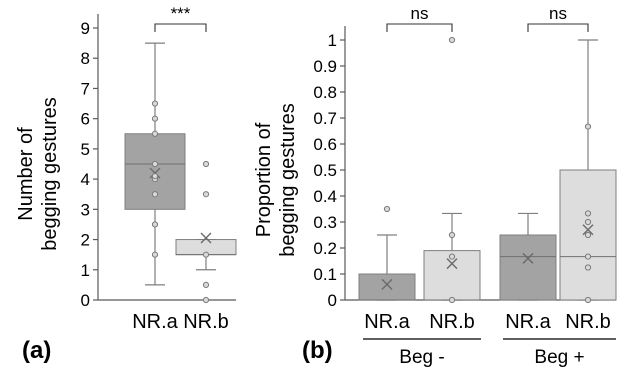  What do you see at coordinates (317, 350) in the screenshot?
I see `panel-label: (b)` at bounding box center [317, 350].